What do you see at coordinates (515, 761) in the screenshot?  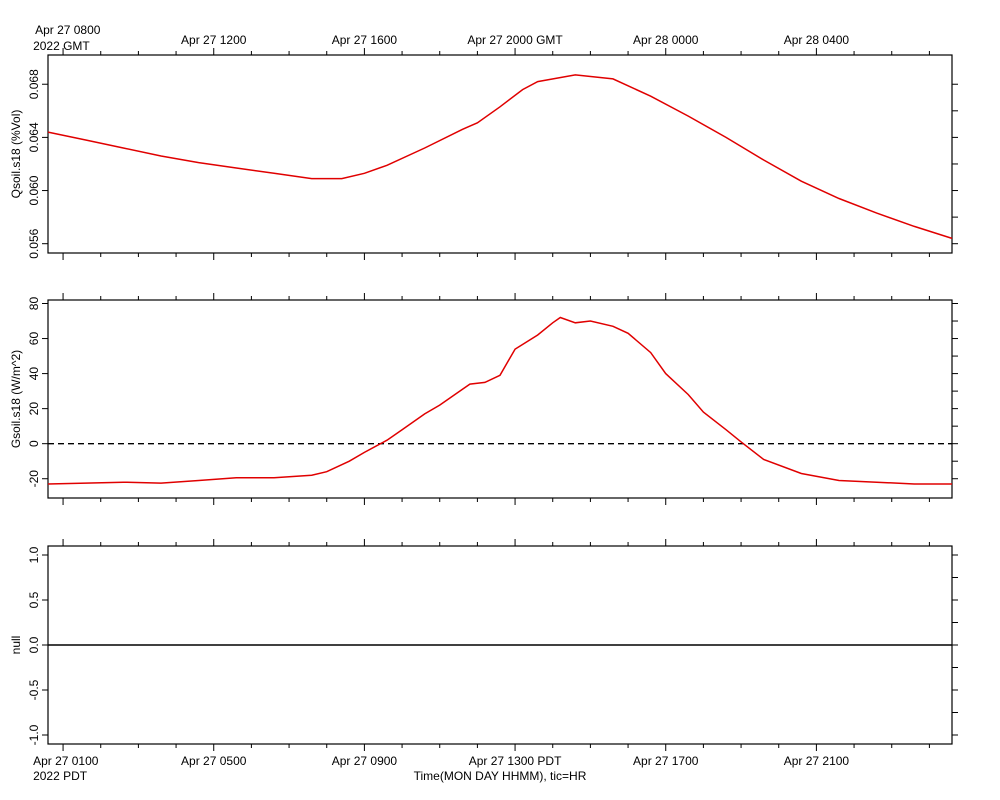 I see `bottom-axis-label: Apr 27 1300 PDT` at bounding box center [515, 761].